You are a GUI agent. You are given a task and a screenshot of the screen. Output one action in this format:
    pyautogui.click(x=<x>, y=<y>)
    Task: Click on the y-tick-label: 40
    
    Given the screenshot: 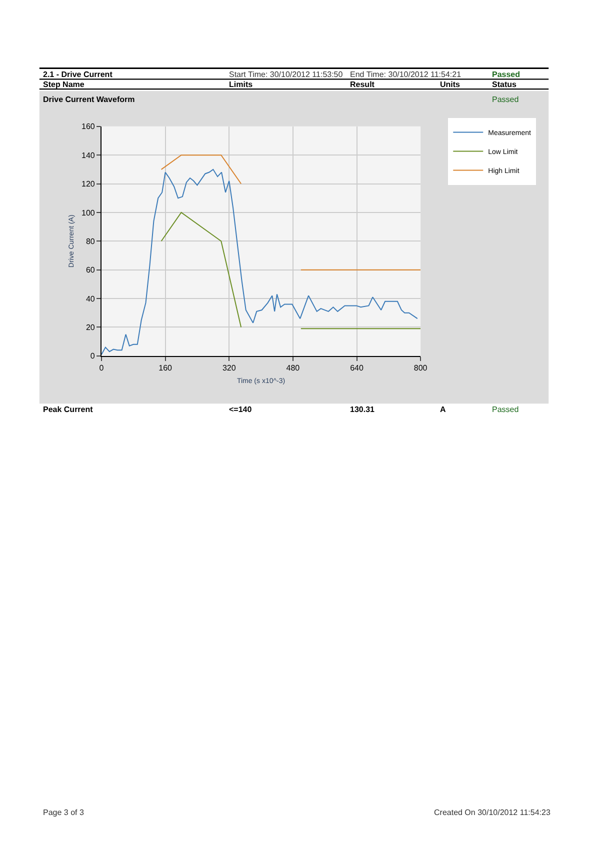 What is the action you would take?
    pyautogui.click(x=91, y=299)
    